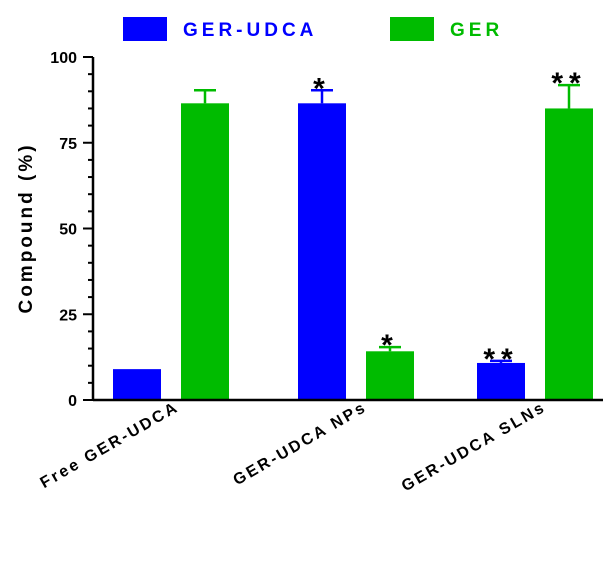 Image resolution: width=605 pixels, height=563 pixels. I want to click on legend-label: GER-UDCA, so click(250, 30).